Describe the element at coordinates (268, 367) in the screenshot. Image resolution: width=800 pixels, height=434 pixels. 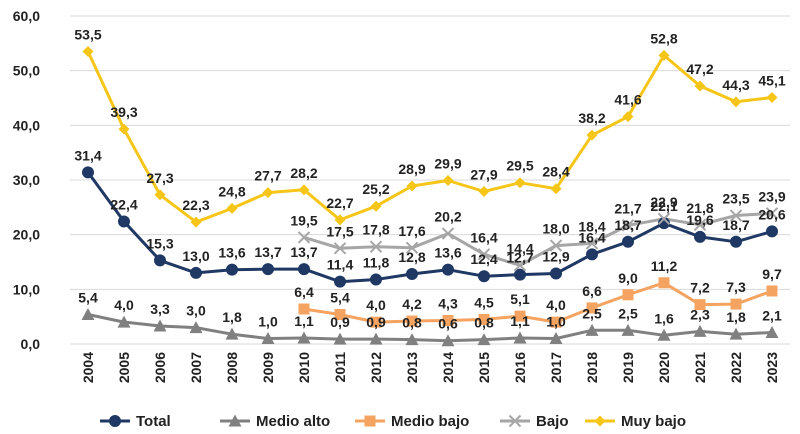
I see `x-tick-label: 2009` at that location.